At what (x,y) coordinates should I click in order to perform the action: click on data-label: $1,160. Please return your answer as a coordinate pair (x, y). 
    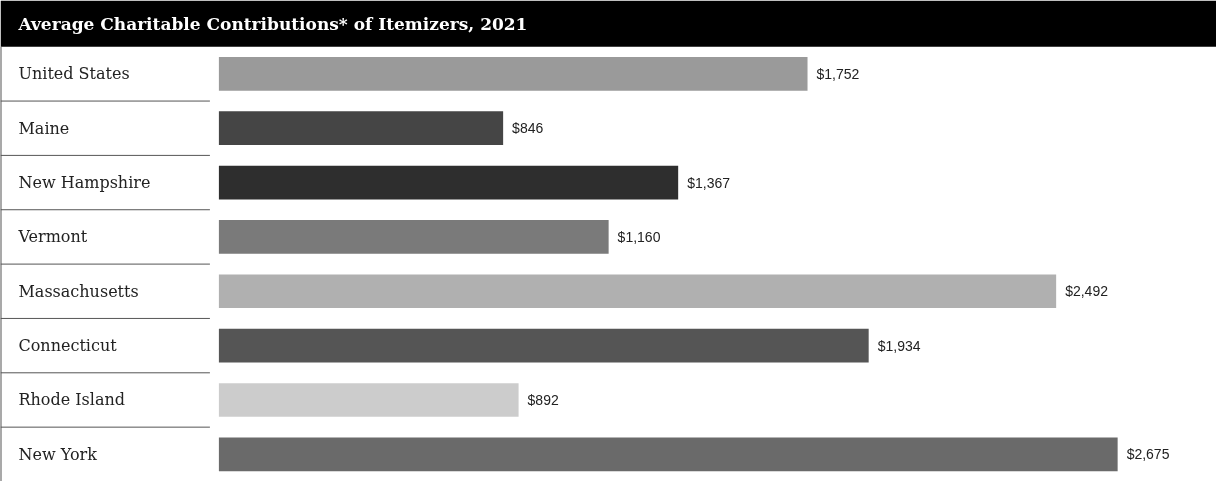
    Looking at the image, I should click on (639, 236).